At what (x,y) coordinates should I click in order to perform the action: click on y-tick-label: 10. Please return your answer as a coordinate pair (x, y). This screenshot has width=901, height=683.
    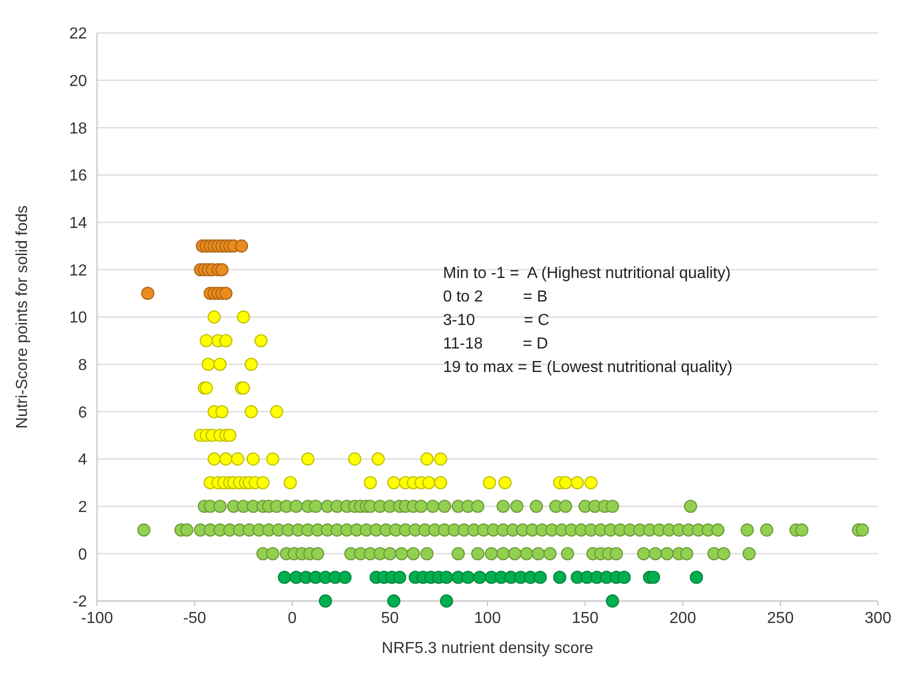
    Looking at the image, I should click on (78, 318).